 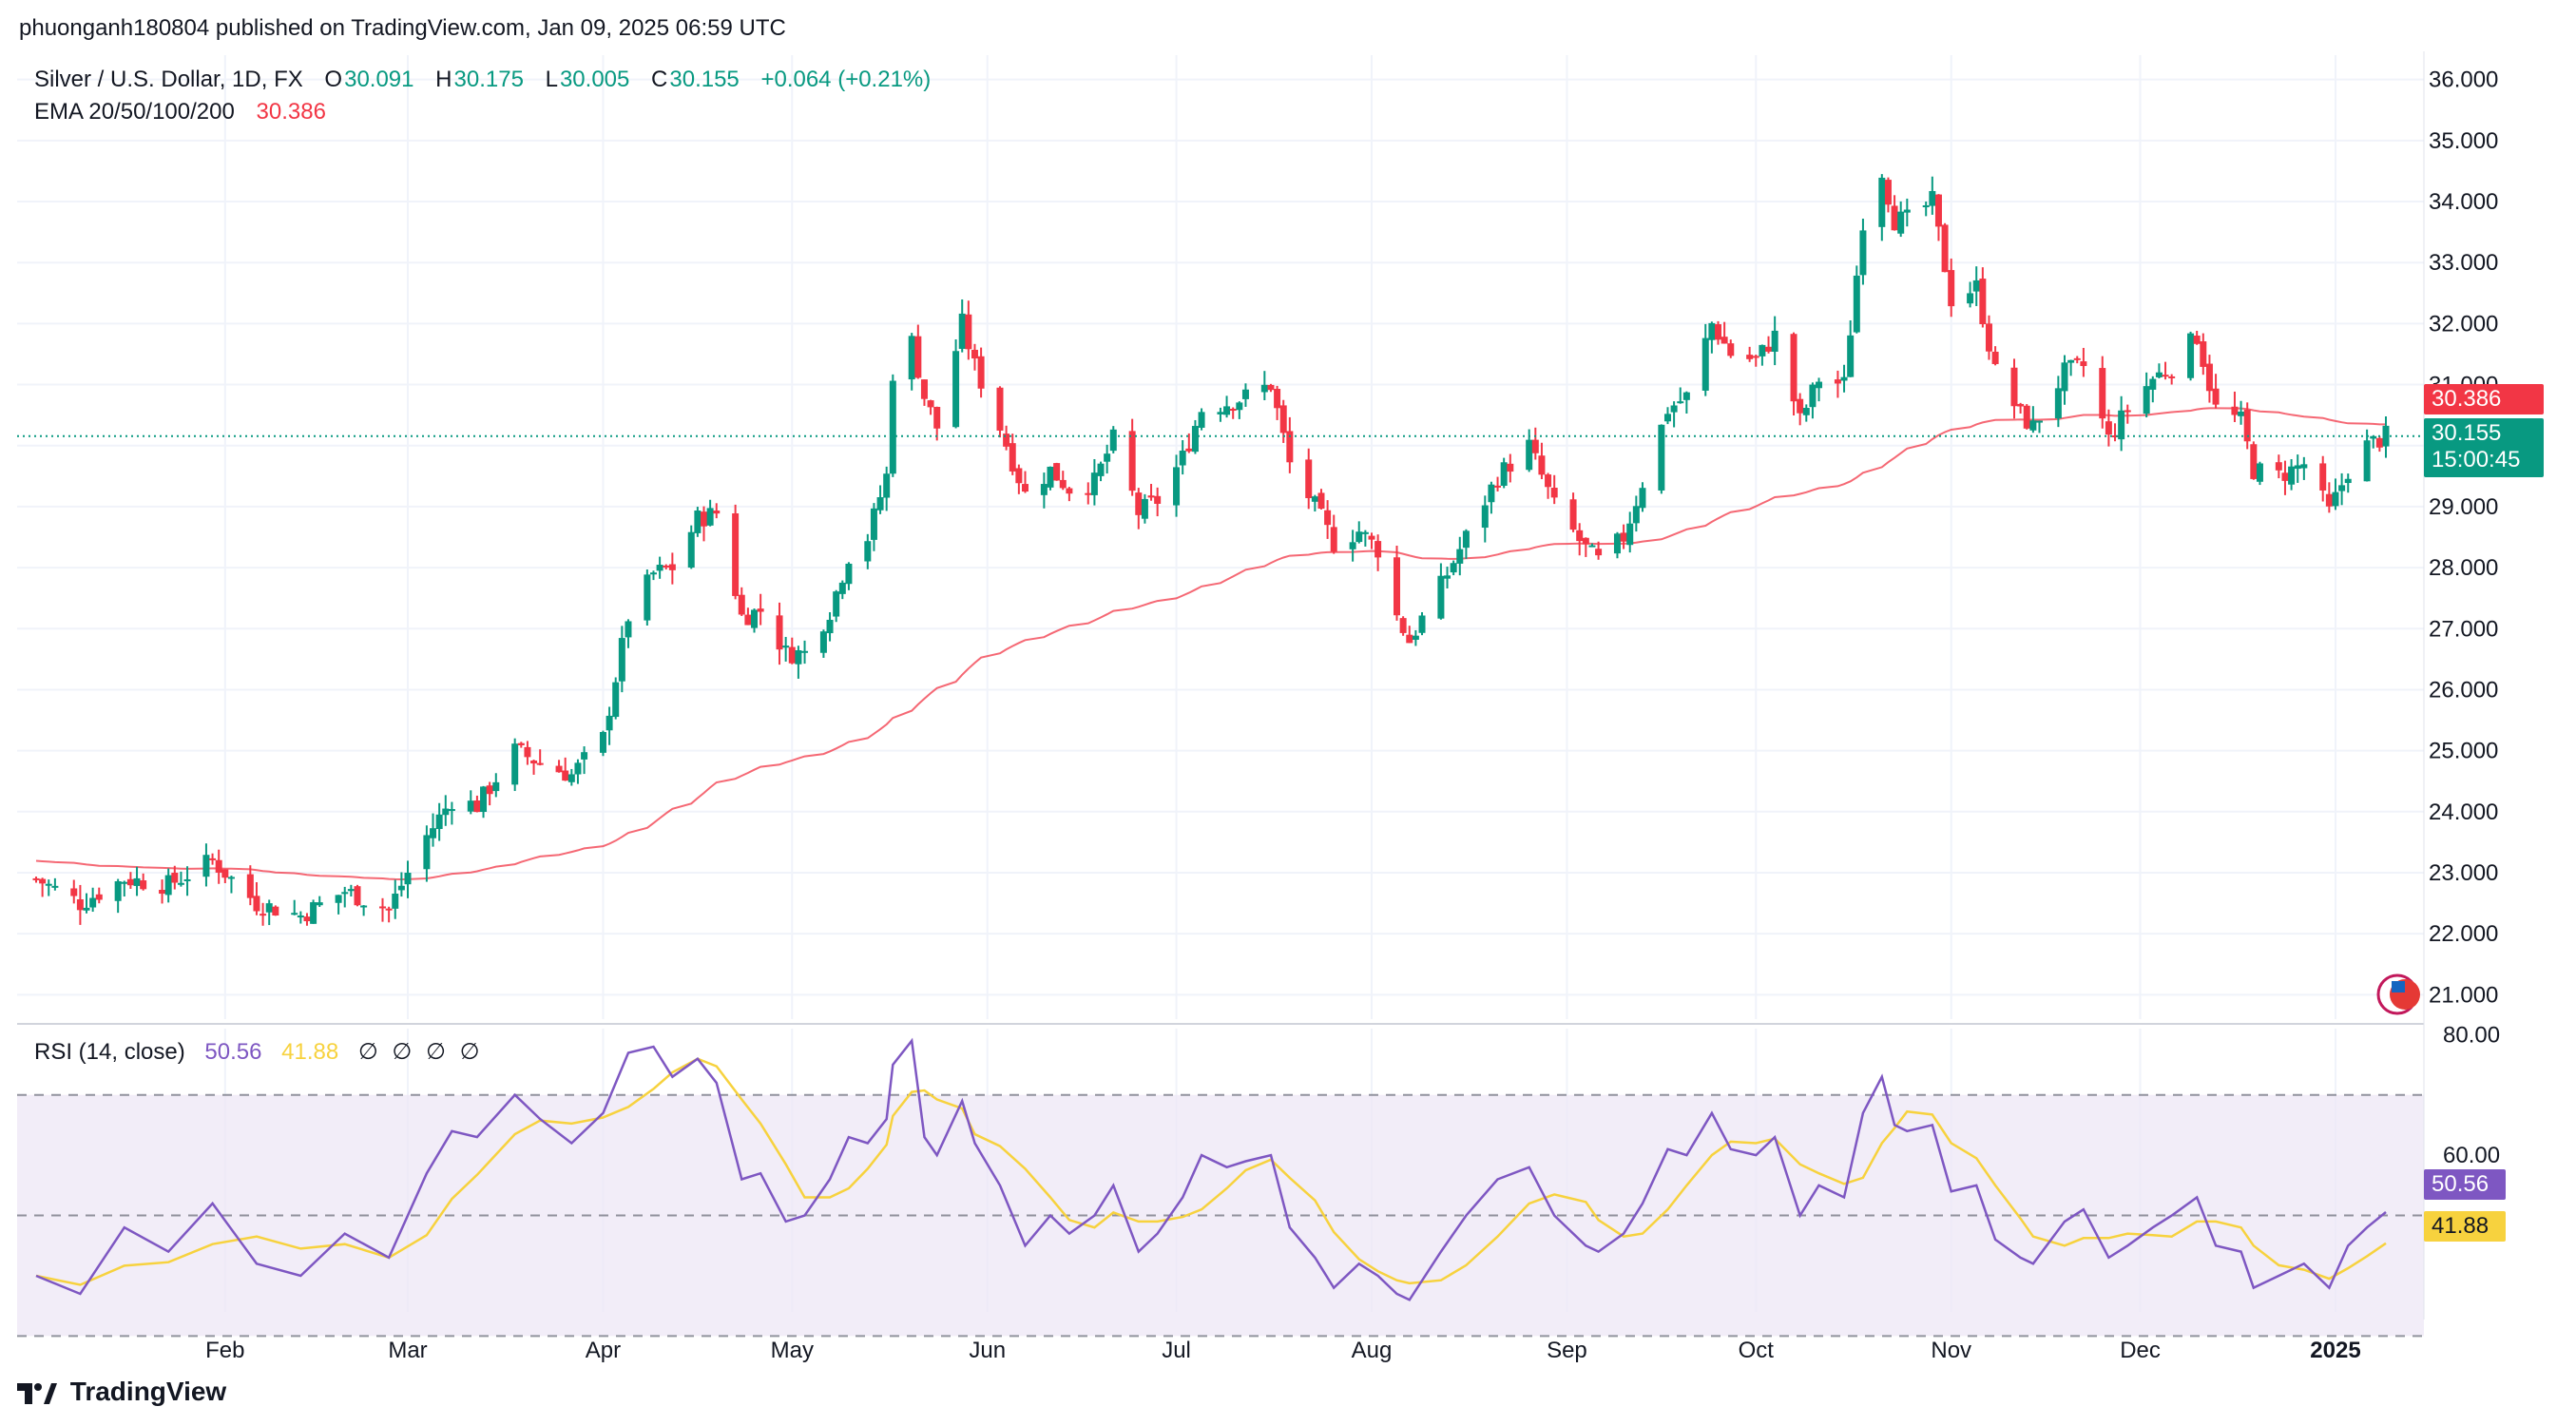 I want to click on tradingview-brand: TradingView, so click(x=121, y=1392).